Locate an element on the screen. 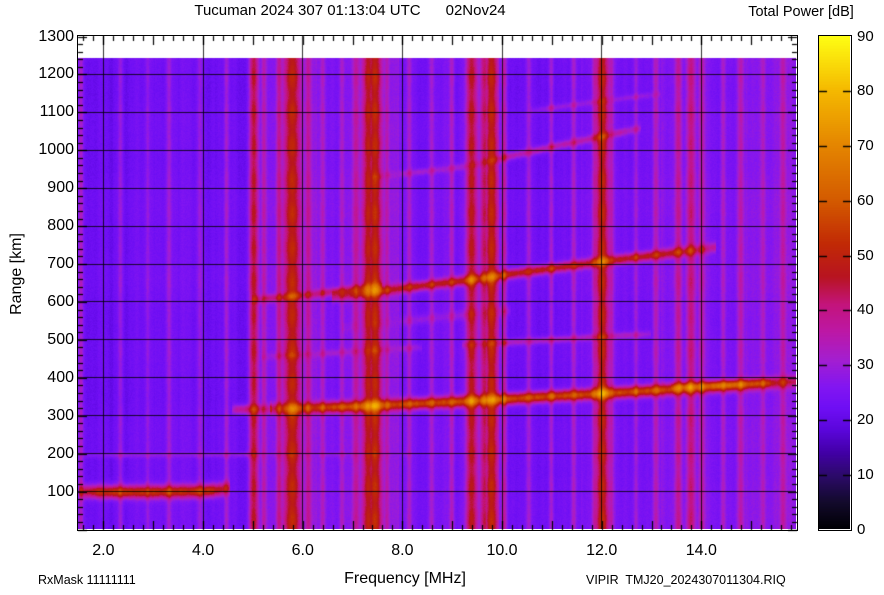  y-tick-label: 600 is located at coordinates (60, 301).